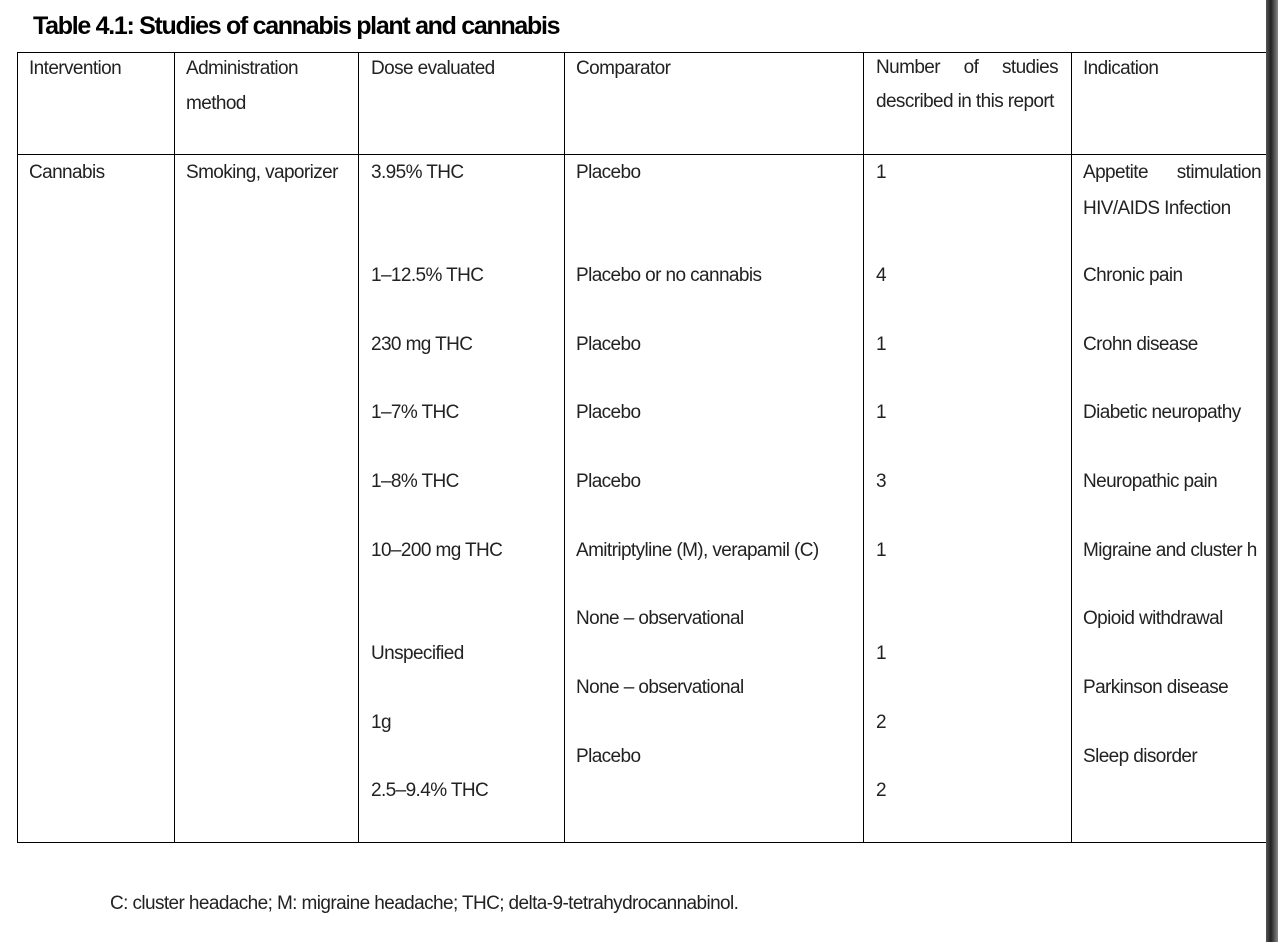 The height and width of the screenshot is (942, 1278). What do you see at coordinates (1170, 550) in the screenshot?
I see `cell: Migraine and cluster h` at bounding box center [1170, 550].